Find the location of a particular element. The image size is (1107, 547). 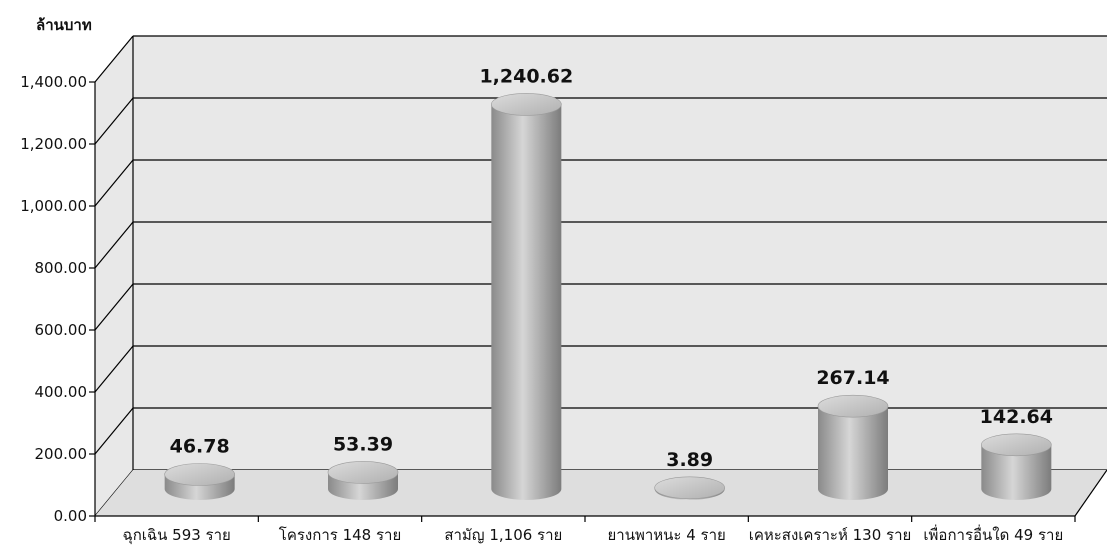

floor is located at coordinates (601, 493).